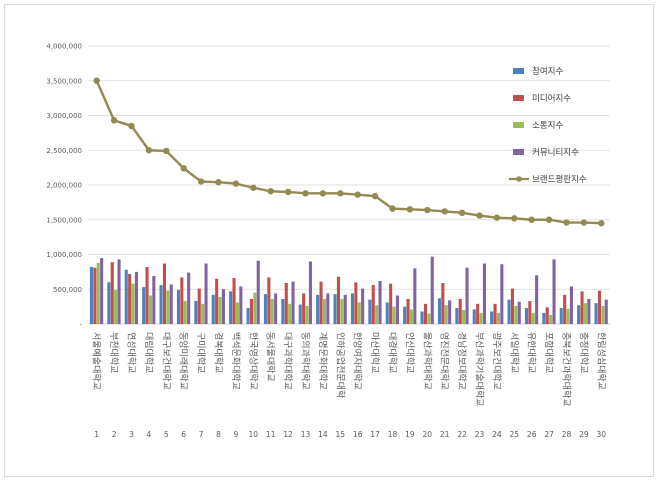 This screenshot has width=660, height=483. What do you see at coordinates (80, 325) in the screenshot?
I see `y-tick-label: -` at bounding box center [80, 325].